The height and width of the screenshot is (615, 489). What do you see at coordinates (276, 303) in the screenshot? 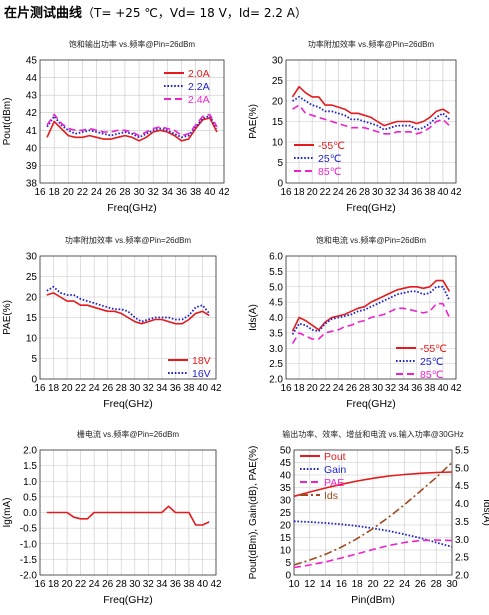
I see `y-tick-label: 4.5` at bounding box center [276, 303].